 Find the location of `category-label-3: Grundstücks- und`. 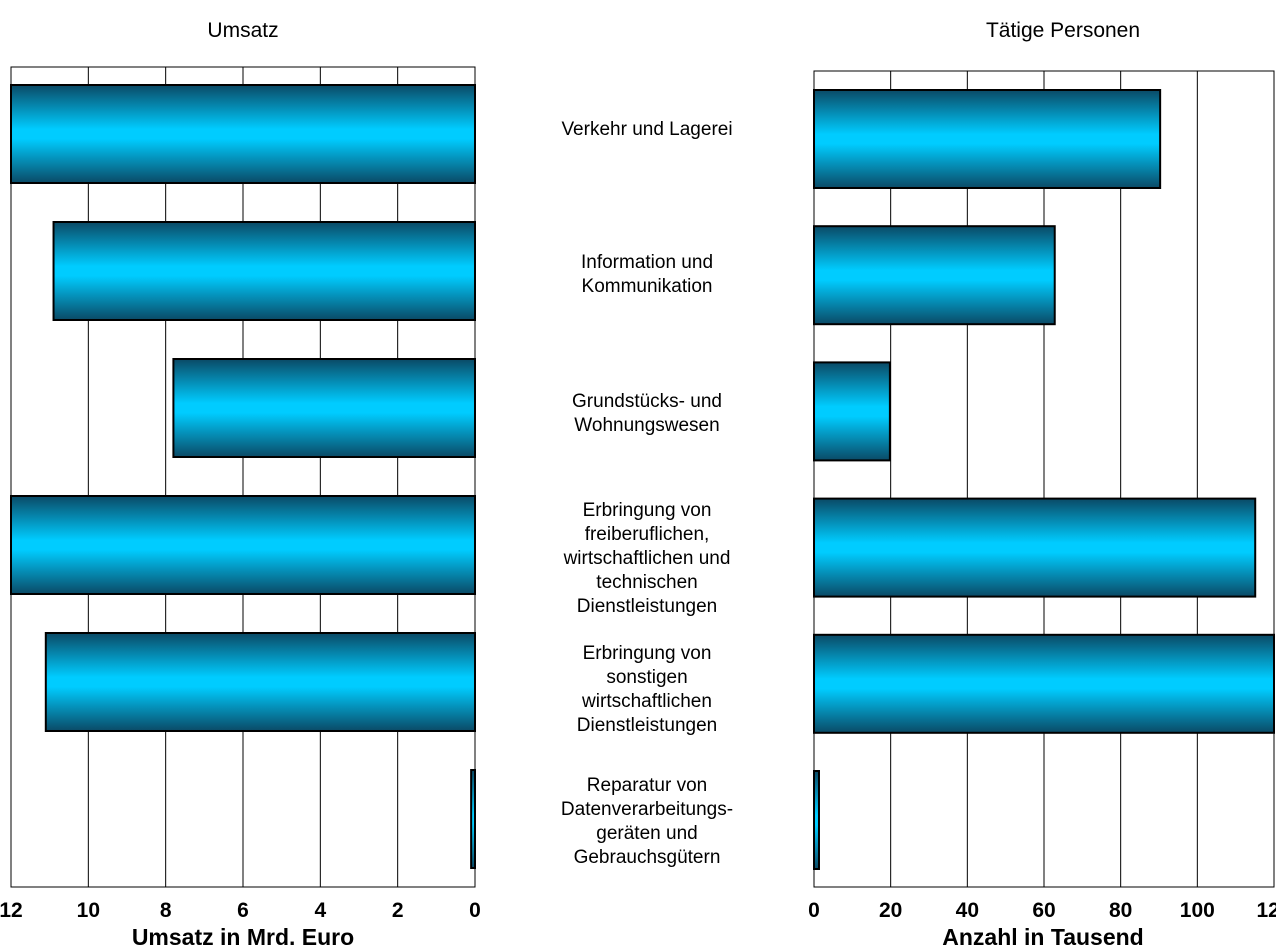

category-label-3: Grundstücks- und is located at coordinates (647, 401).